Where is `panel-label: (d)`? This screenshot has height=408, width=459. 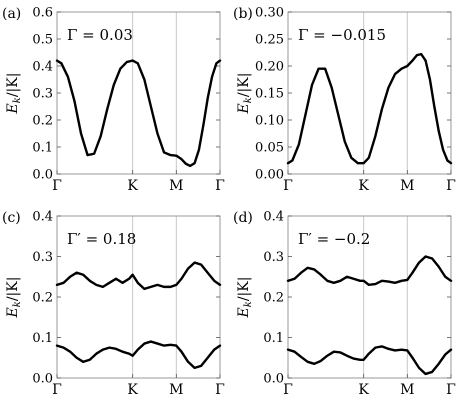
panel-label: (d) is located at coordinates (243, 218).